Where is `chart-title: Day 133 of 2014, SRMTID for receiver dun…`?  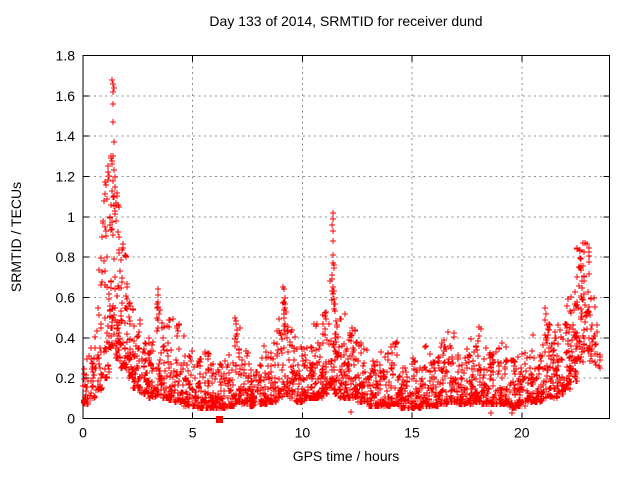
chart-title: Day 133 of 2014, SRMTID for receiver dun… is located at coordinates (345, 21).